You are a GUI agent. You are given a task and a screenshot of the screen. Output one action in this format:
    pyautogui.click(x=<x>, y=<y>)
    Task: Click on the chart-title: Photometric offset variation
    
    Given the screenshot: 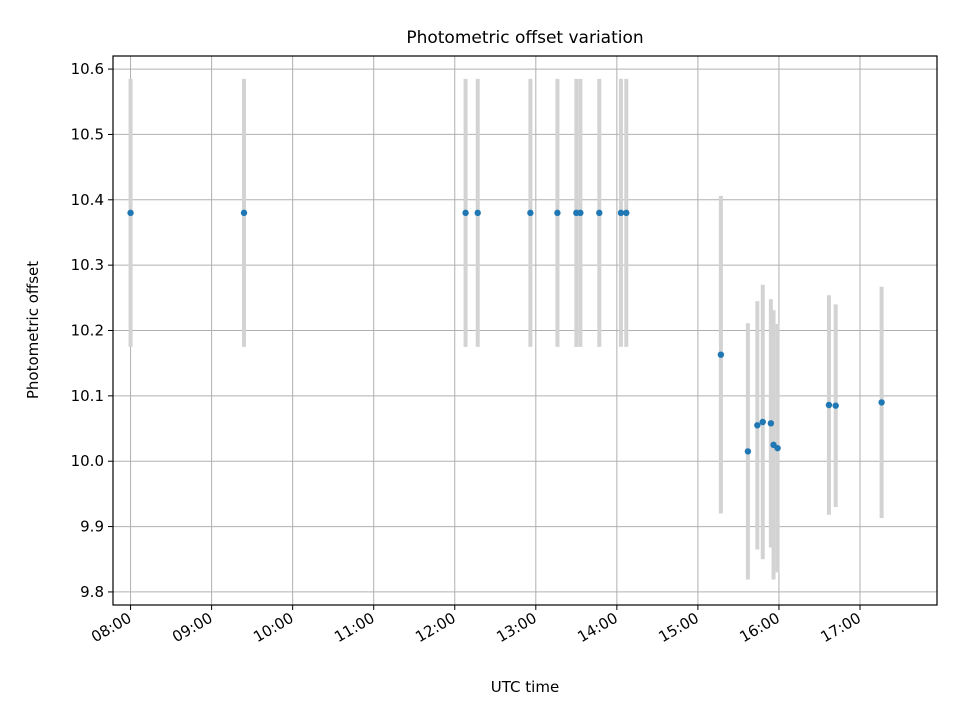 What is the action you would take?
    pyautogui.click(x=524, y=38)
    